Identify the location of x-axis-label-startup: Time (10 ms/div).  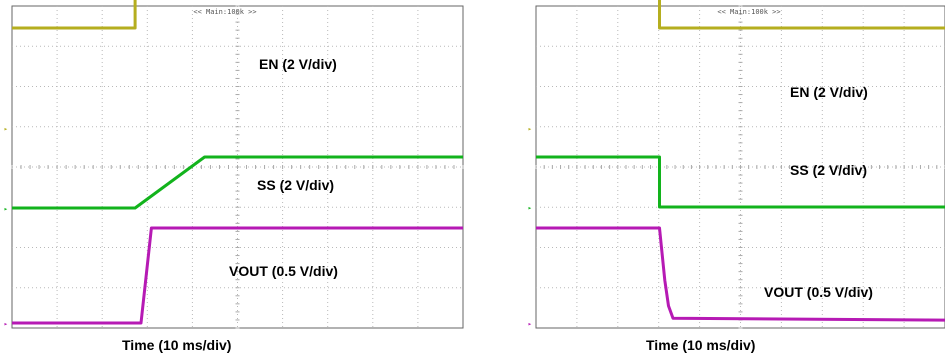
(177, 345).